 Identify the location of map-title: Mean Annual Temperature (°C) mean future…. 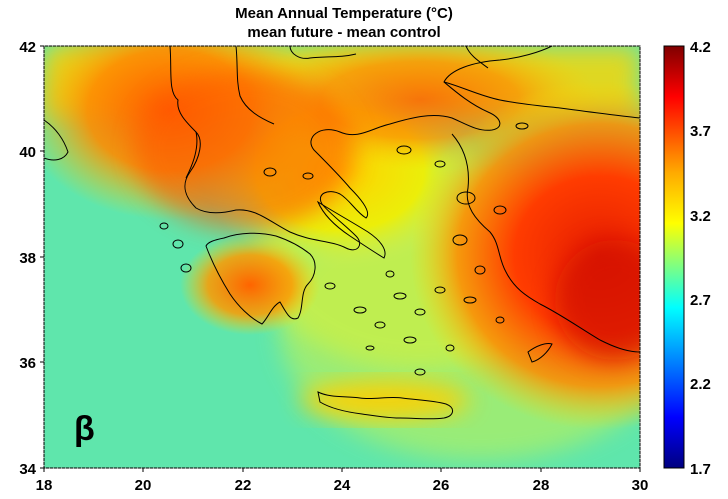
(344, 23).